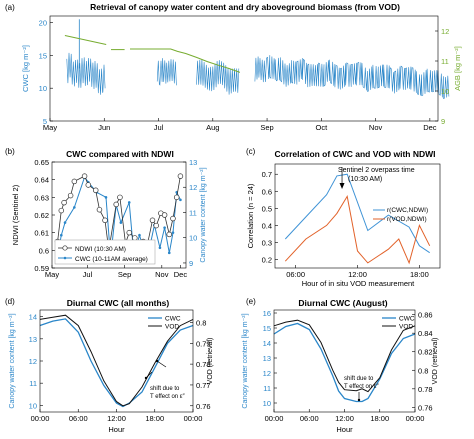 The height and width of the screenshot is (439, 474). Describe the element at coordinates (43, 23) in the screenshot. I see `ytick-label-a: 20` at that location.